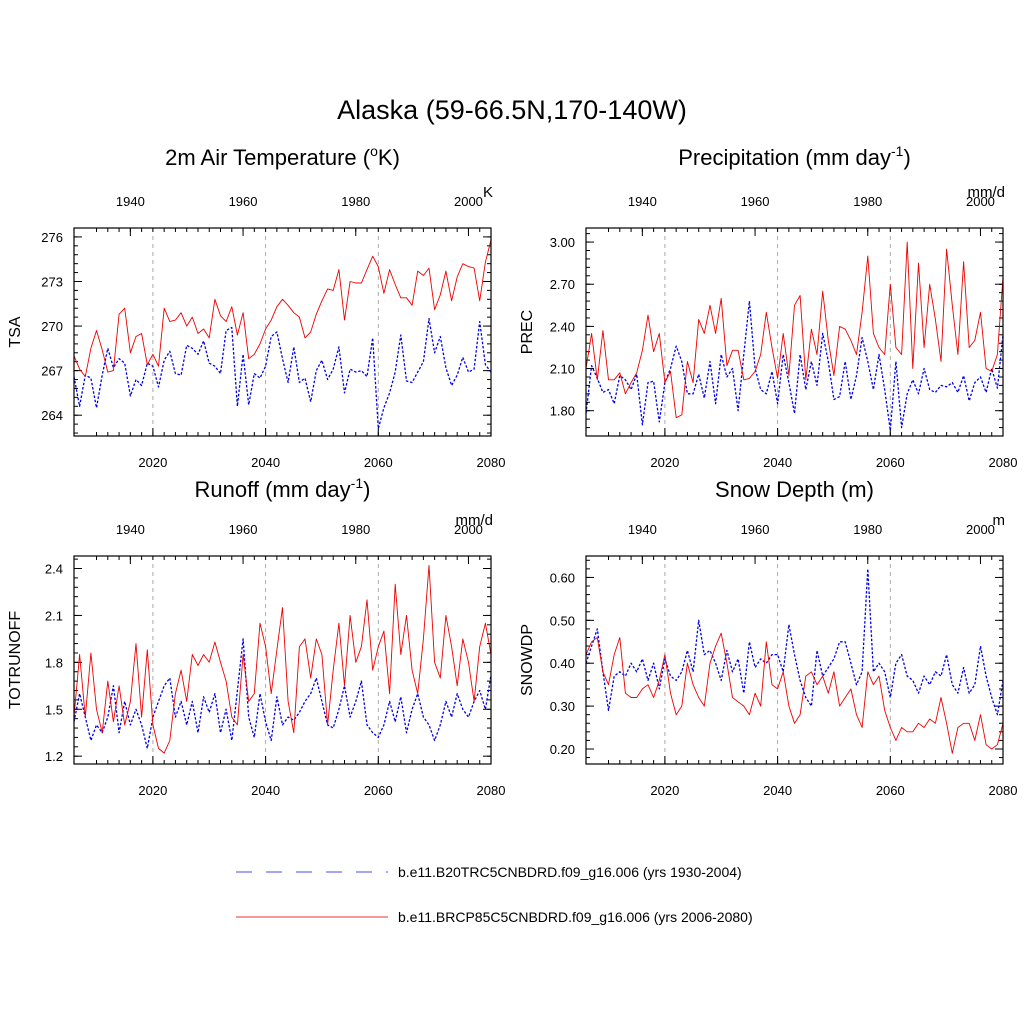  What do you see at coordinates (527, 660) in the screenshot?
I see `y-axis-label: SNOWDP` at bounding box center [527, 660].